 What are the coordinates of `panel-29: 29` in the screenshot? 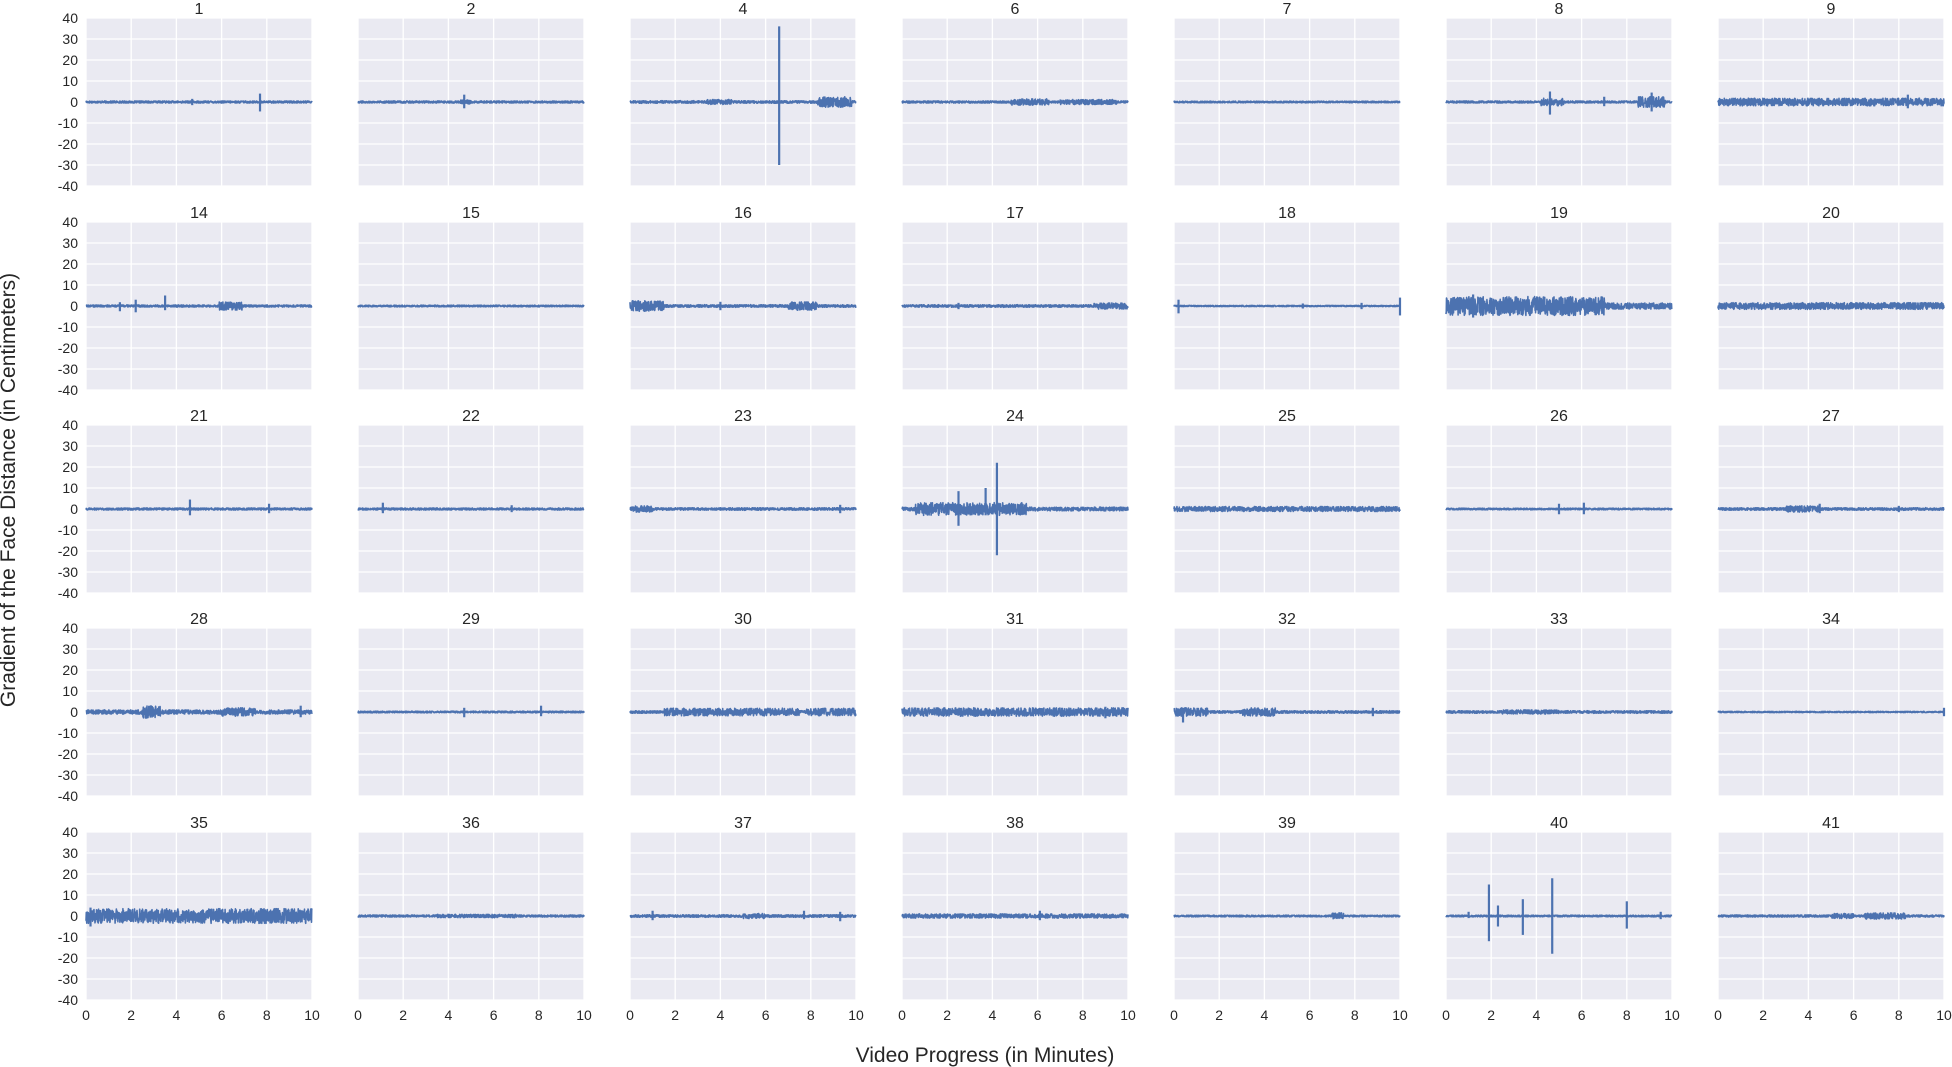 It's located at (471, 704).